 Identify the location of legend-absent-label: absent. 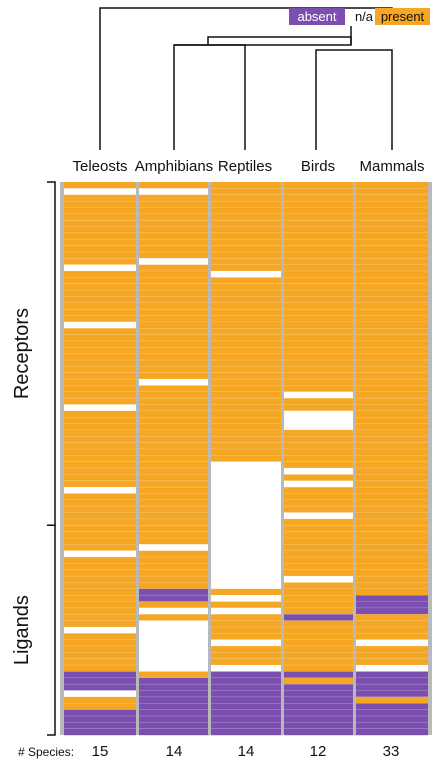
(317, 16).